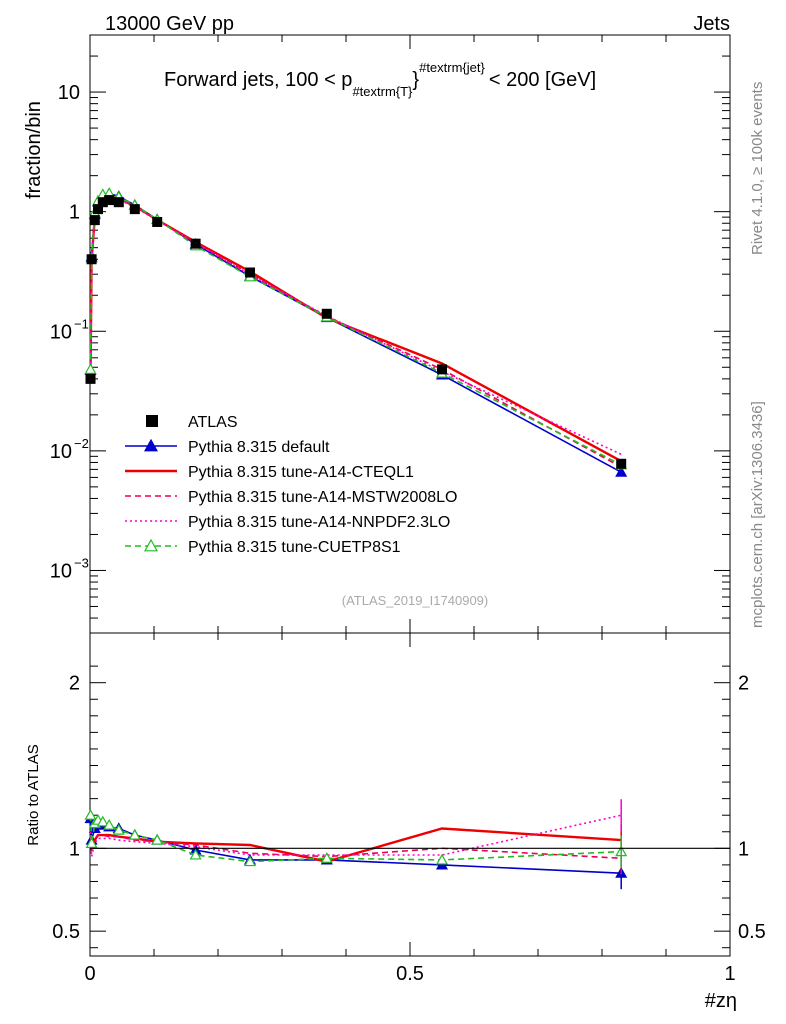  What do you see at coordinates (169, 24) in the screenshot?
I see `beam-label: 13000 GeV pp` at bounding box center [169, 24].